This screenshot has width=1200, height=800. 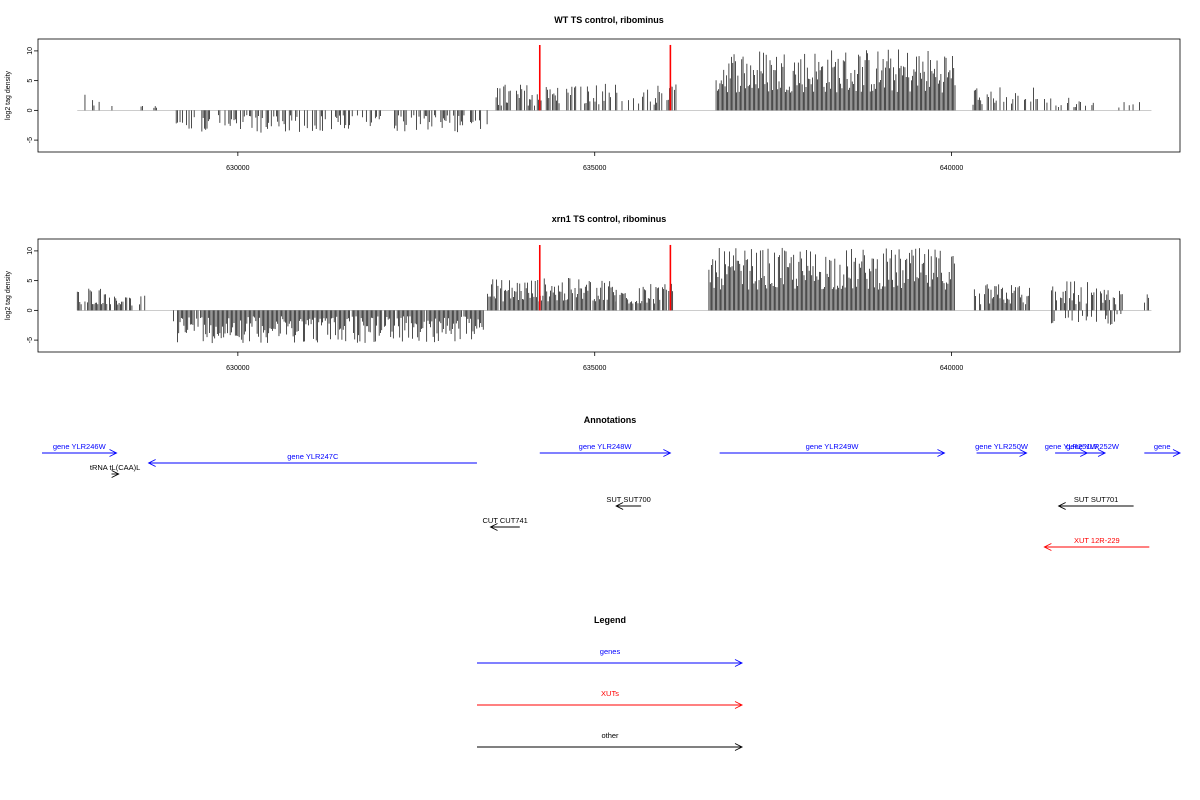 What do you see at coordinates (610, 651) in the screenshot?
I see `legend-label: genes` at bounding box center [610, 651].